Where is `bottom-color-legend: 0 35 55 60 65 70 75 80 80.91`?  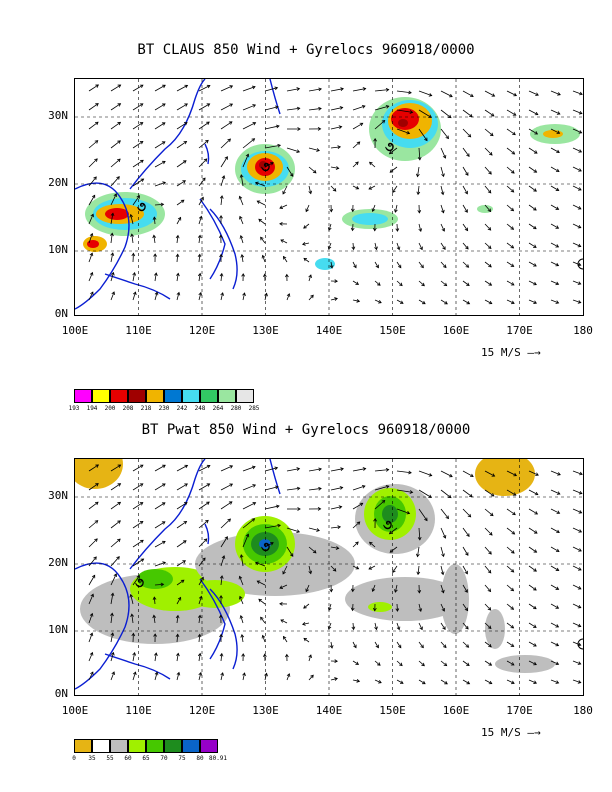 bottom-color-legend: 0 35 55 60 65 70 75 80 80.91 is located at coordinates (149, 750).